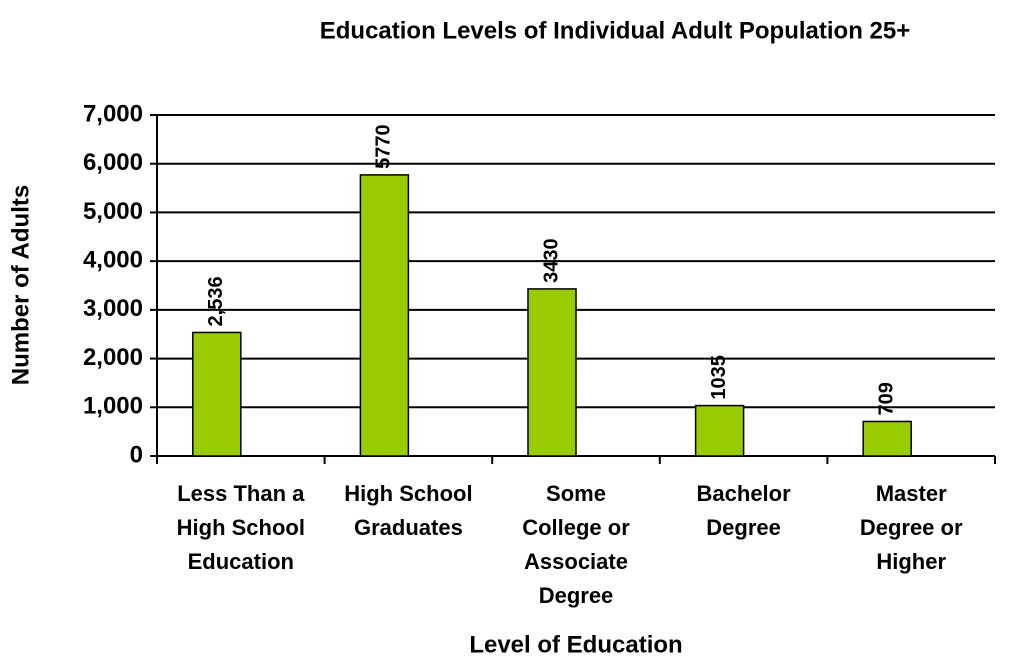 The image size is (1013, 660). I want to click on y-tick-label: 6,000, so click(113, 162).